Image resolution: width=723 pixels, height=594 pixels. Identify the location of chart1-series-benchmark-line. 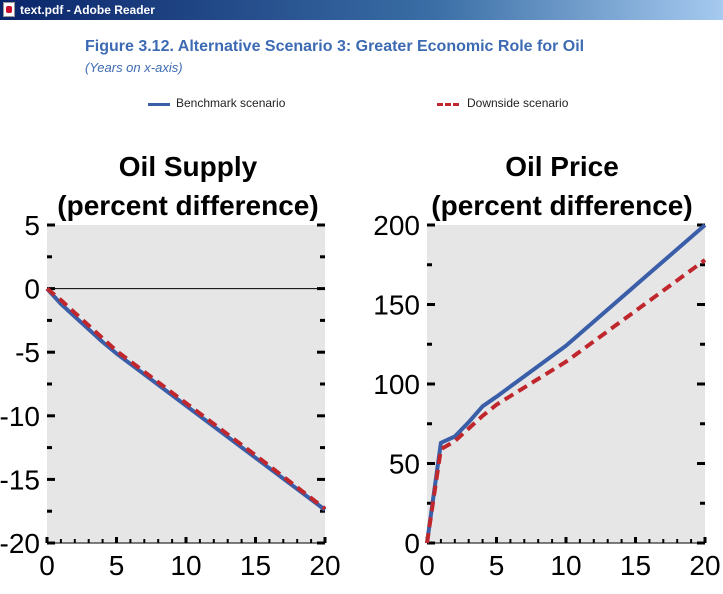
(186, 399).